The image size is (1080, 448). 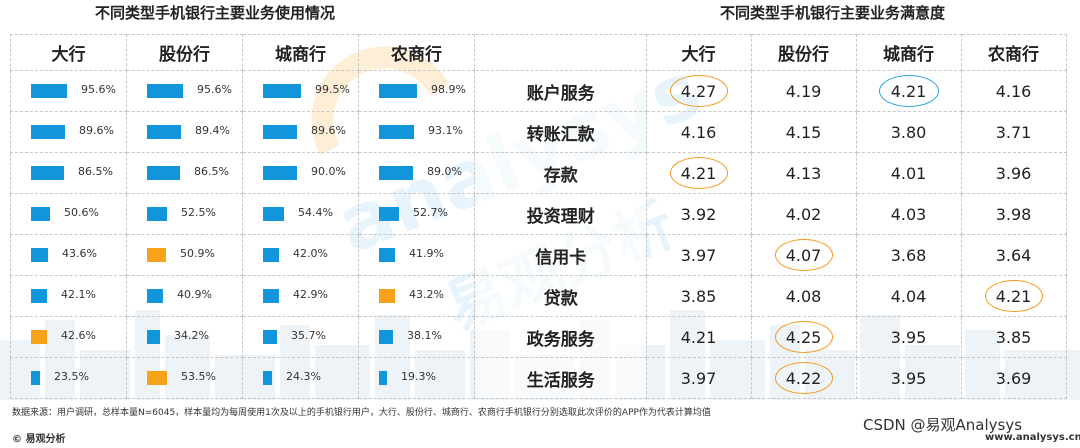 I want to click on satisfaction-value: 4.15, so click(x=803, y=132).